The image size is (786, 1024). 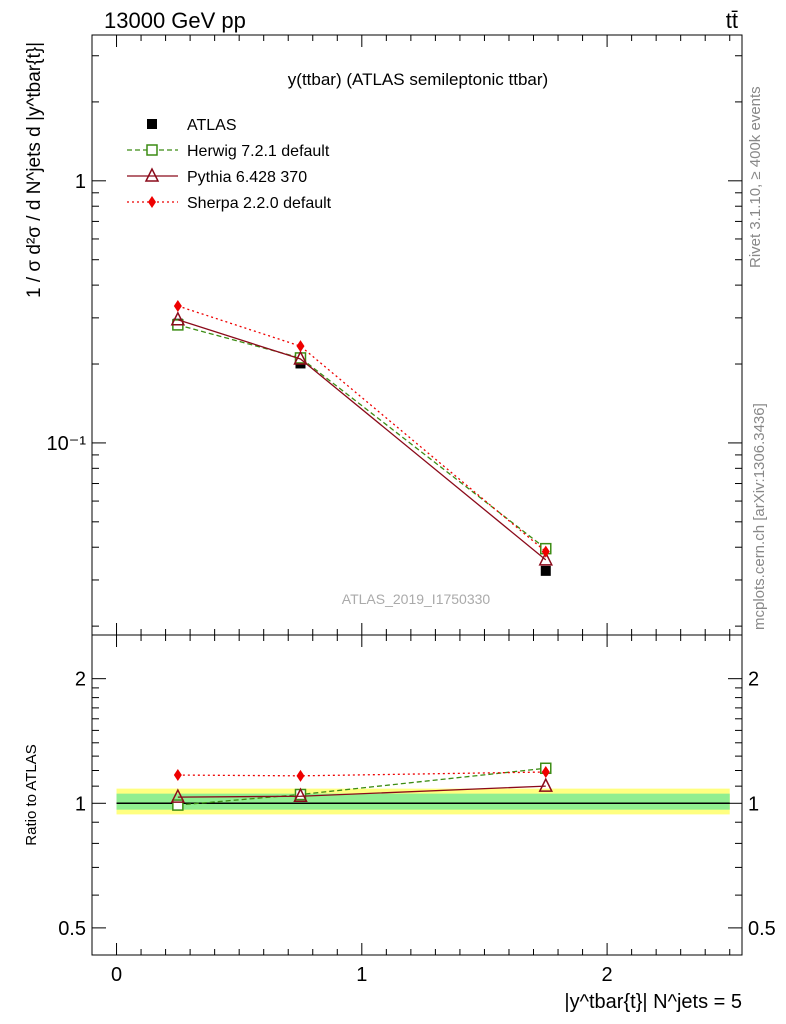 I want to click on process-label: tt̄, so click(x=732, y=20).